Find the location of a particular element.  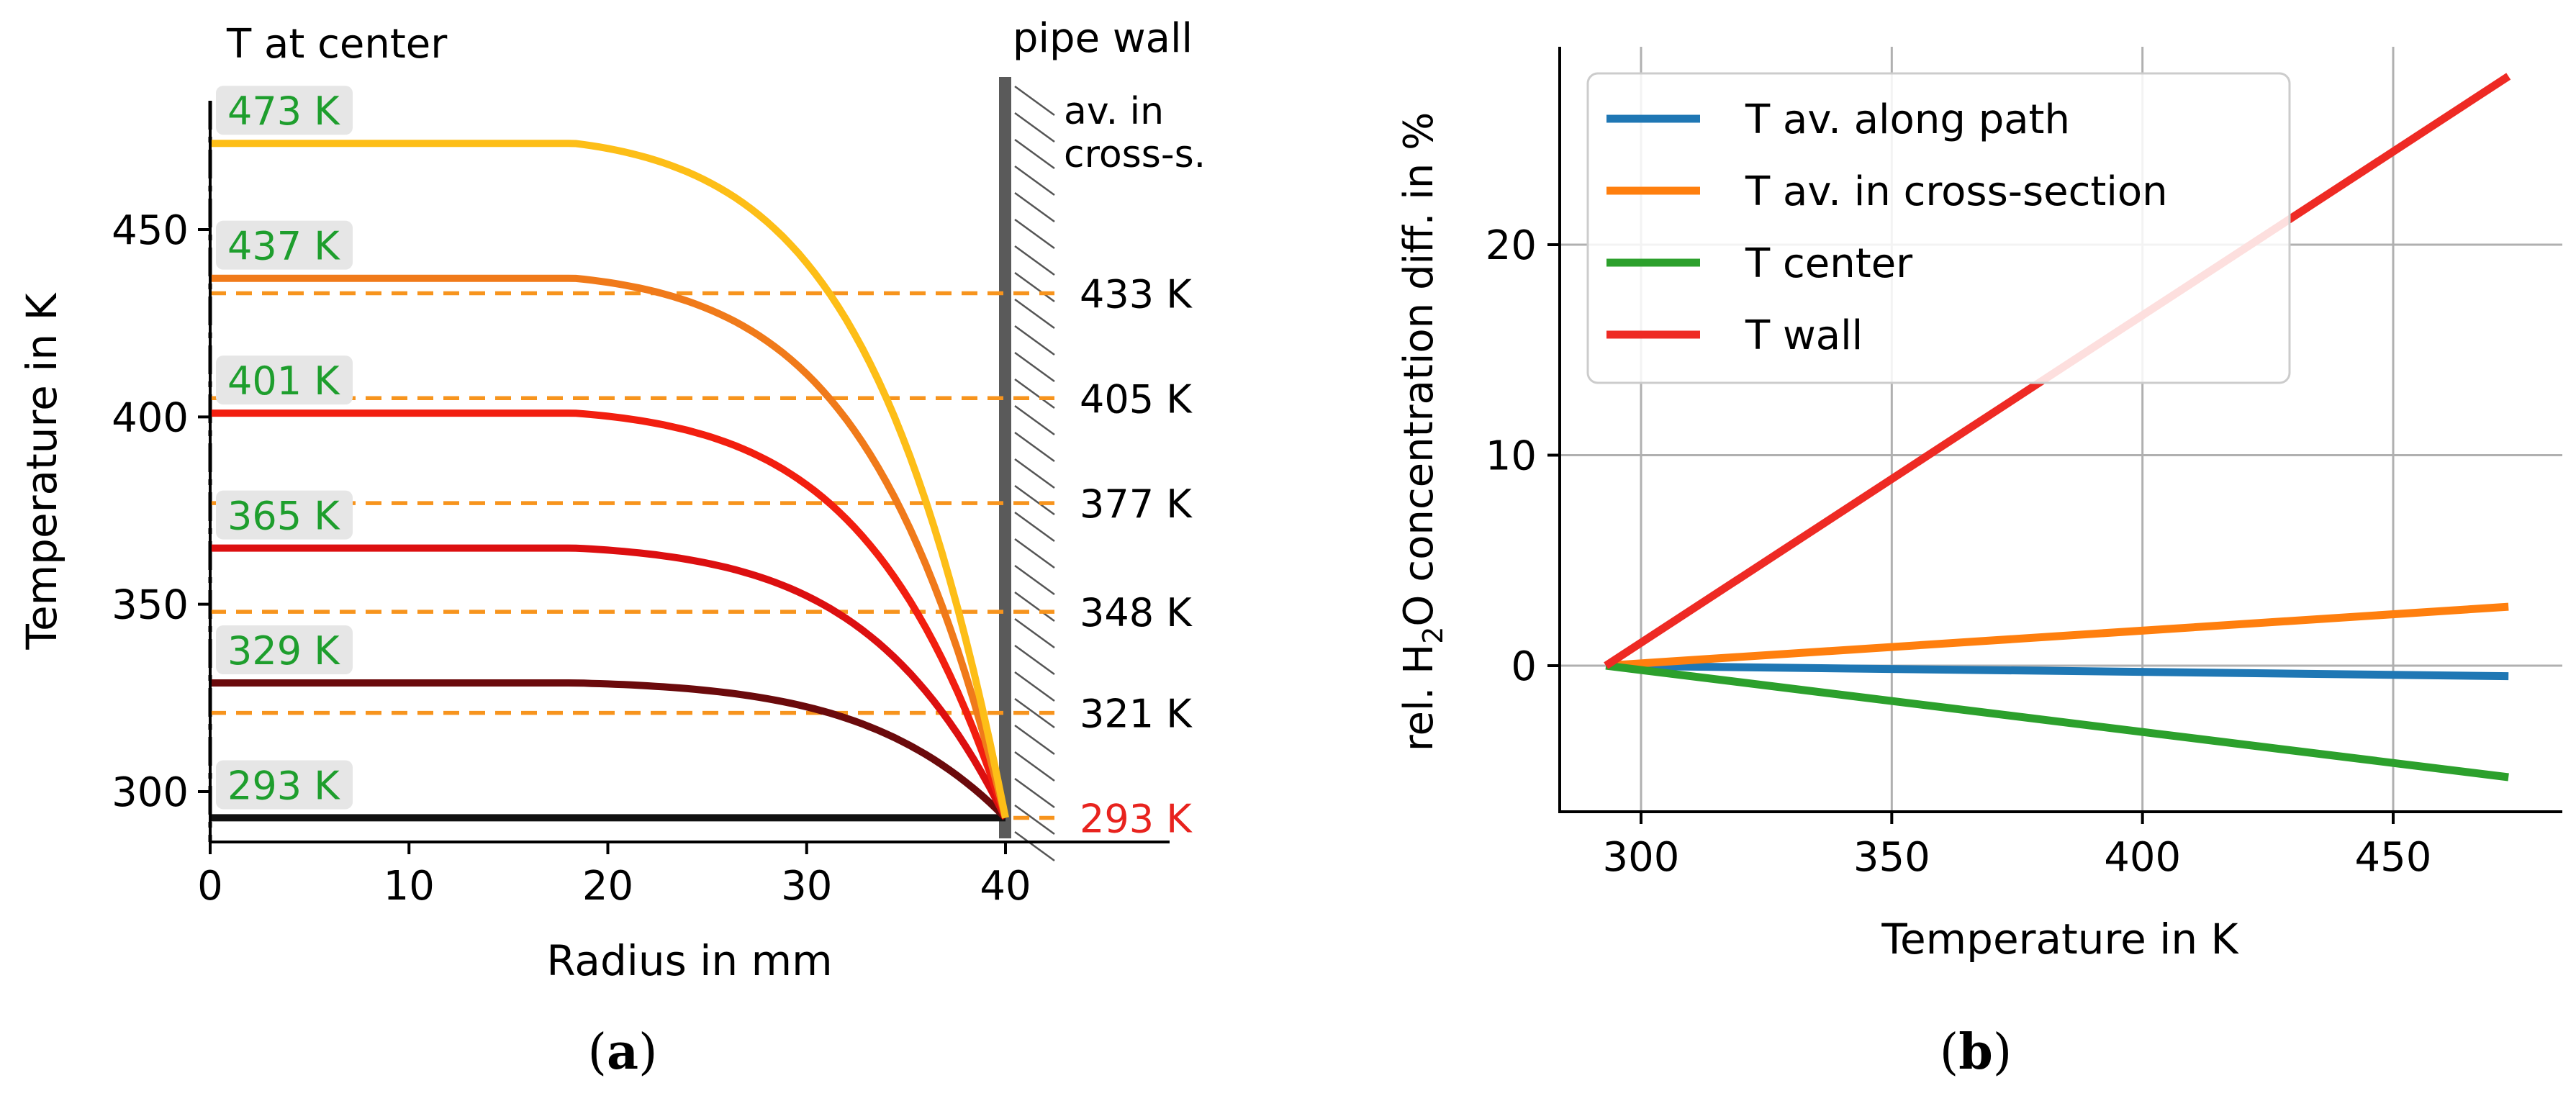

y-axis-label-prefix: rel. H is located at coordinates (1419, 698).